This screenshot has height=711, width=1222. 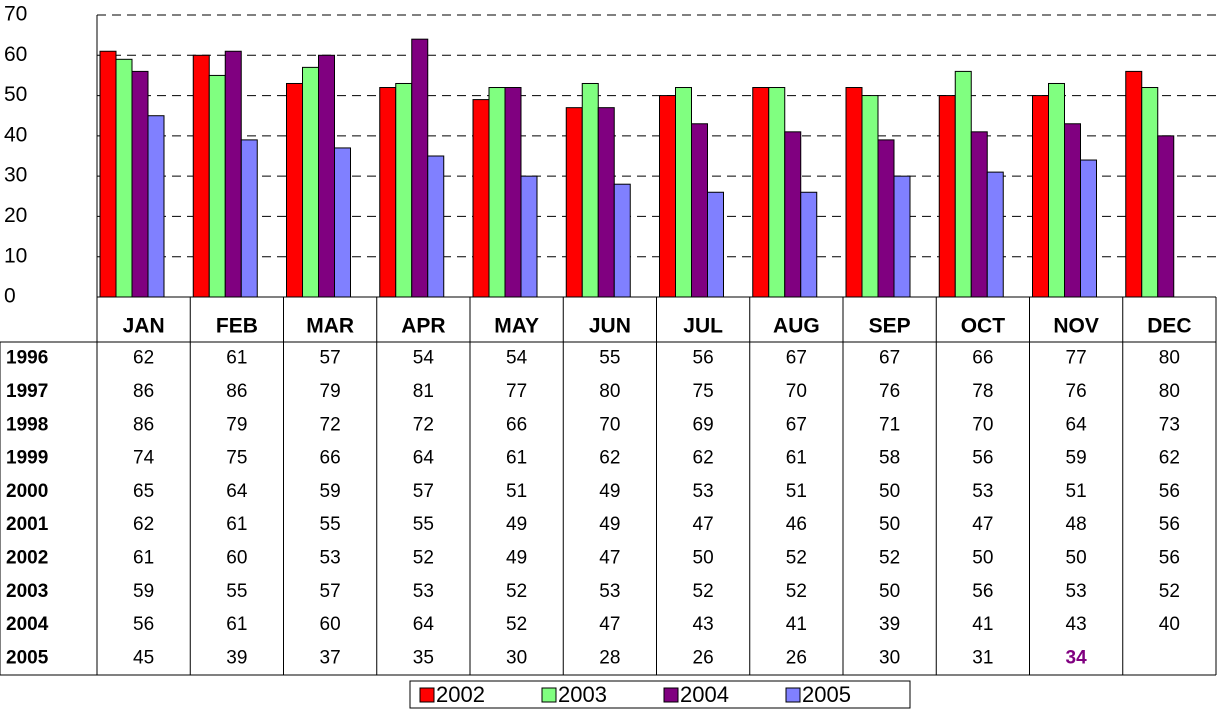 I want to click on y-tick-label: 70, so click(x=15, y=14).